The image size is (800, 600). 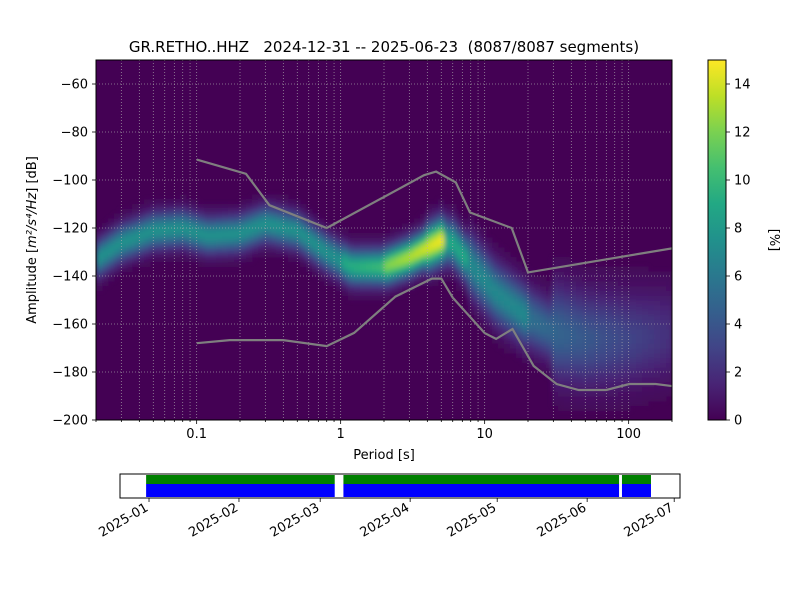 I want to click on y-tick-label: −100, so click(x=70, y=181).